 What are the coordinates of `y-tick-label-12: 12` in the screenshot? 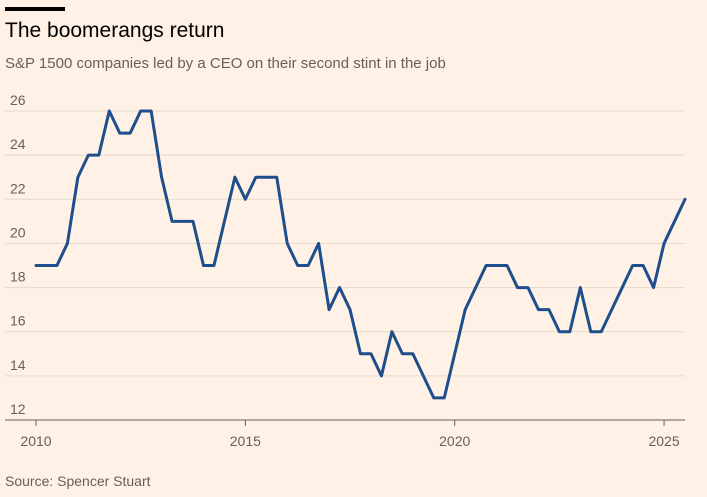 It's located at (18, 409).